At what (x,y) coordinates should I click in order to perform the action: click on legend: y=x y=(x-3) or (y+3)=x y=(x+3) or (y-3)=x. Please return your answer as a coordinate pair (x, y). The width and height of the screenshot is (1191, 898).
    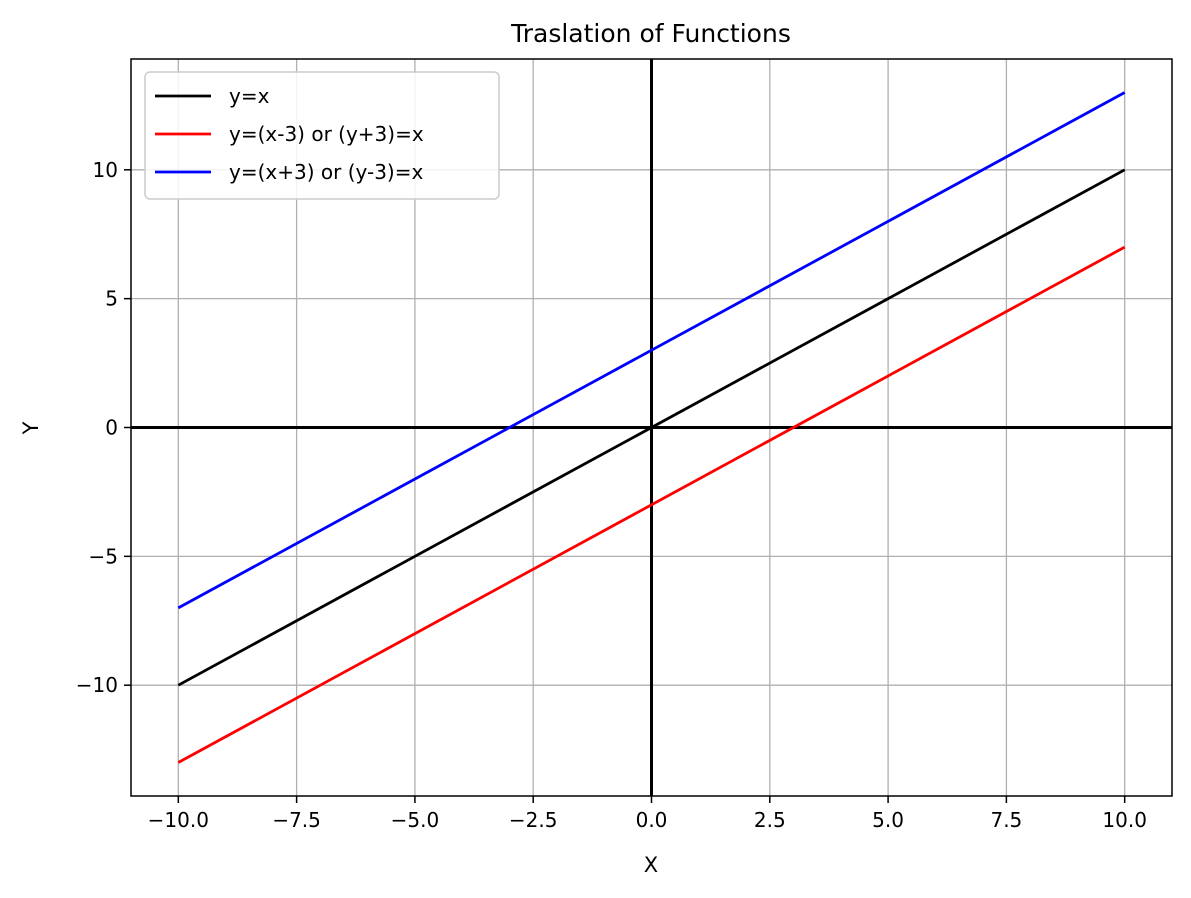
    Looking at the image, I should click on (322, 135).